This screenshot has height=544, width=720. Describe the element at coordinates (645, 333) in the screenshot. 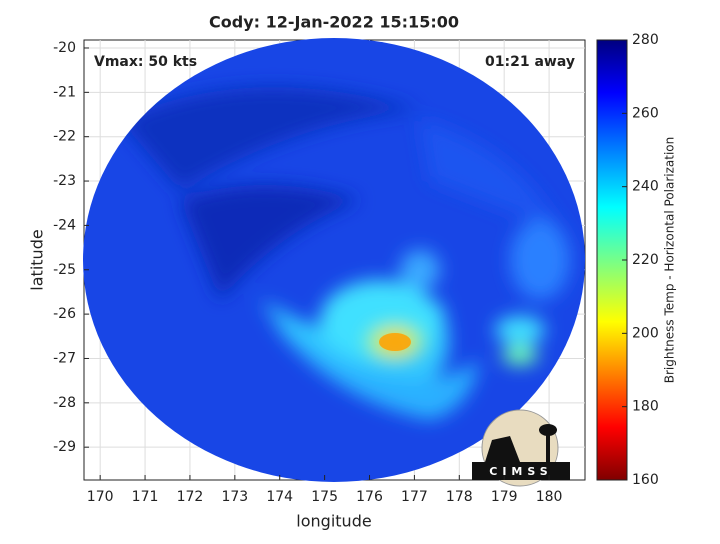

I see `colorbar-tick-label: 200` at that location.